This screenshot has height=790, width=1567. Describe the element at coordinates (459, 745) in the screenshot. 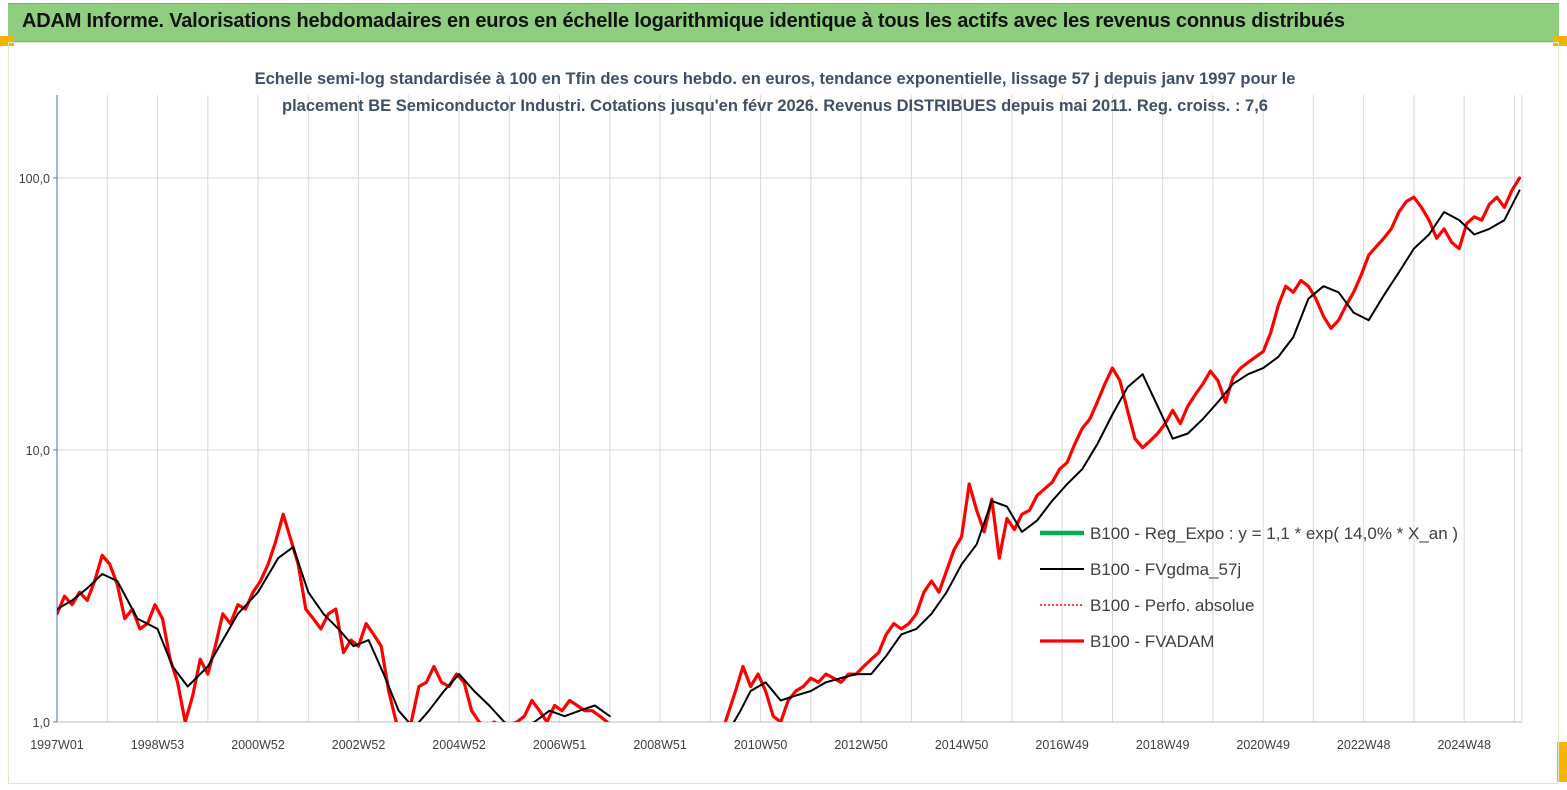

I see `x-tick-label: 2004W52` at that location.